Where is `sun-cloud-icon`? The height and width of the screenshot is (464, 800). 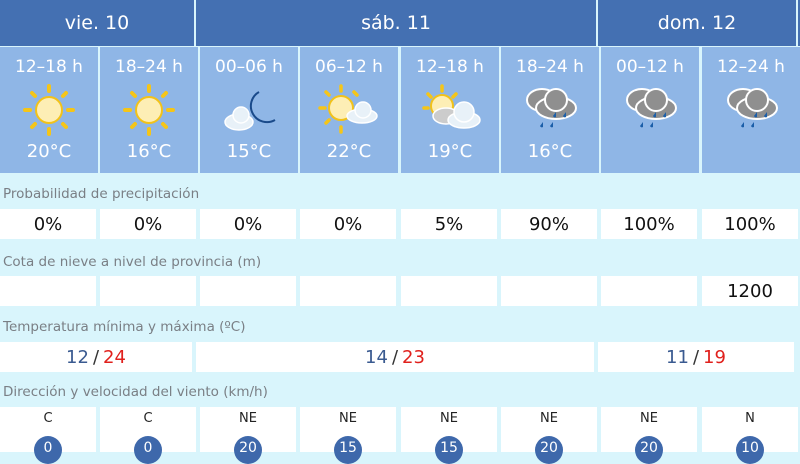 sun-cloud-icon is located at coordinates (349, 110).